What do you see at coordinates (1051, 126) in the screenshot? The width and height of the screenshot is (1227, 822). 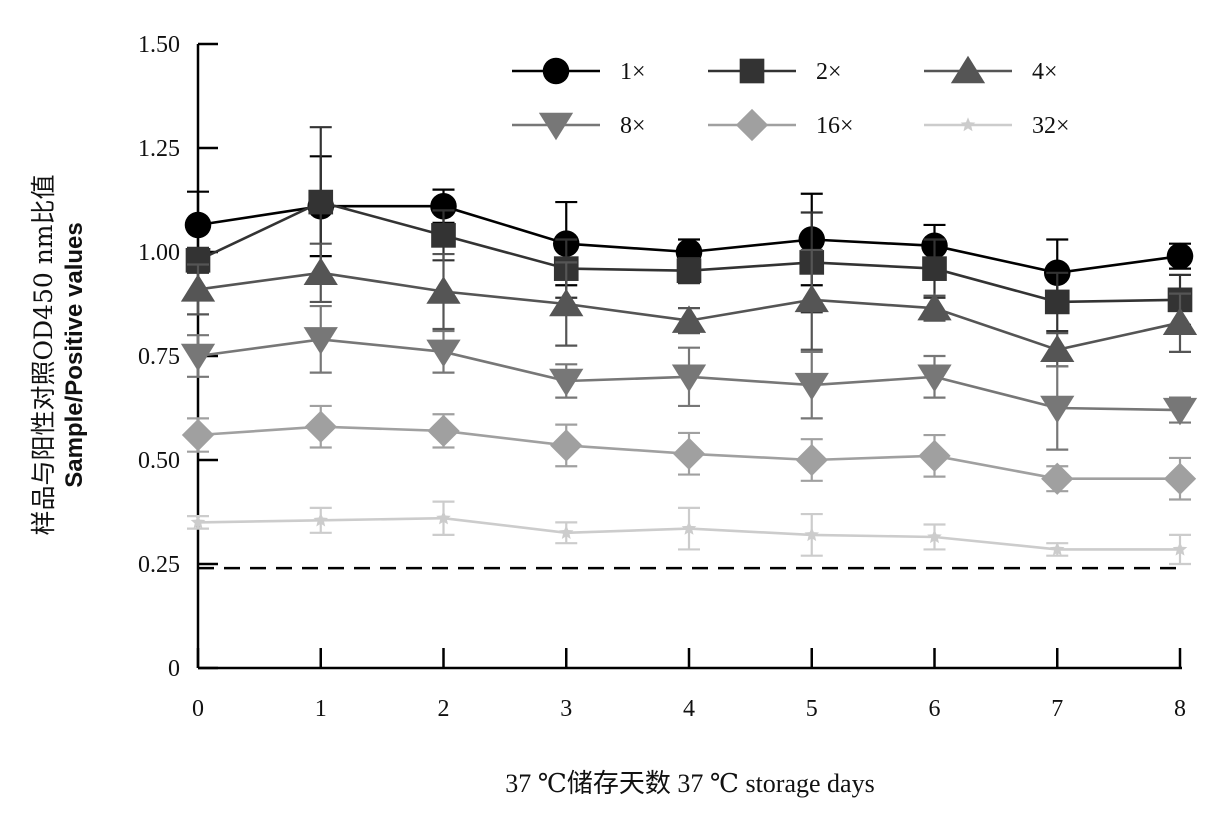 I see `legend-label: 32×` at bounding box center [1051, 126].